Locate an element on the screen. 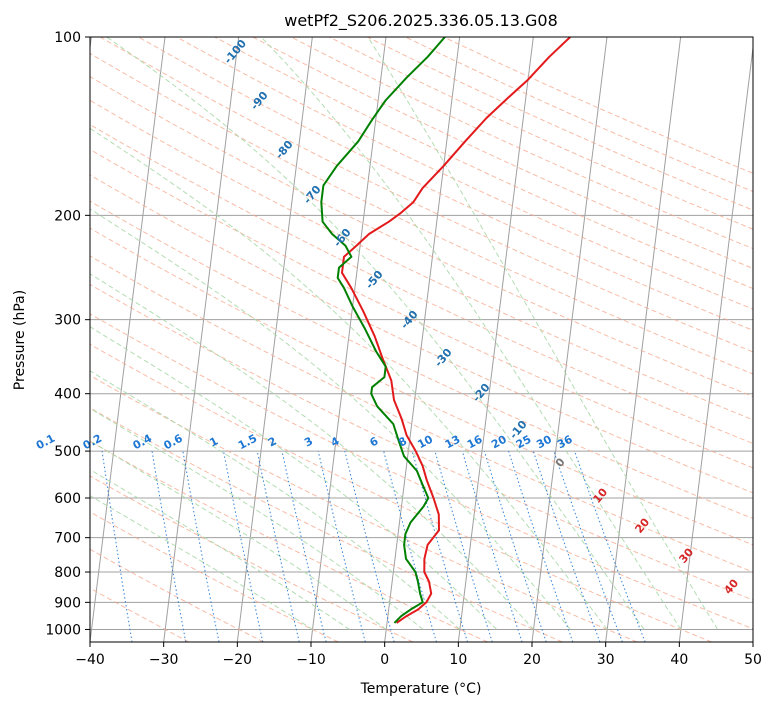 Image resolution: width=775 pixels, height=708 pixels. mixing-ratio-label: 1.5 is located at coordinates (247, 442).